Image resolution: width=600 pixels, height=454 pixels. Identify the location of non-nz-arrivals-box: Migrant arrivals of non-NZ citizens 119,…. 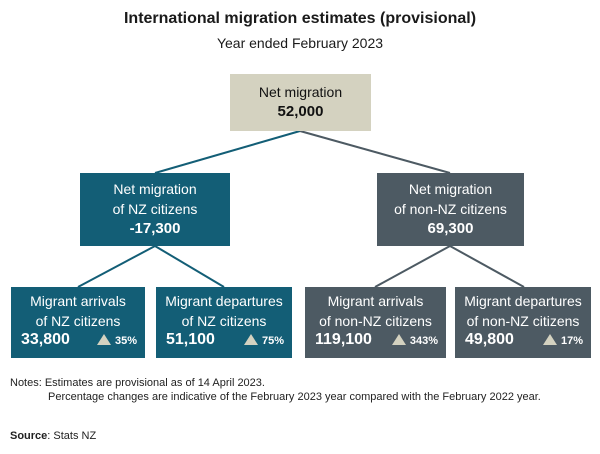
(375, 322).